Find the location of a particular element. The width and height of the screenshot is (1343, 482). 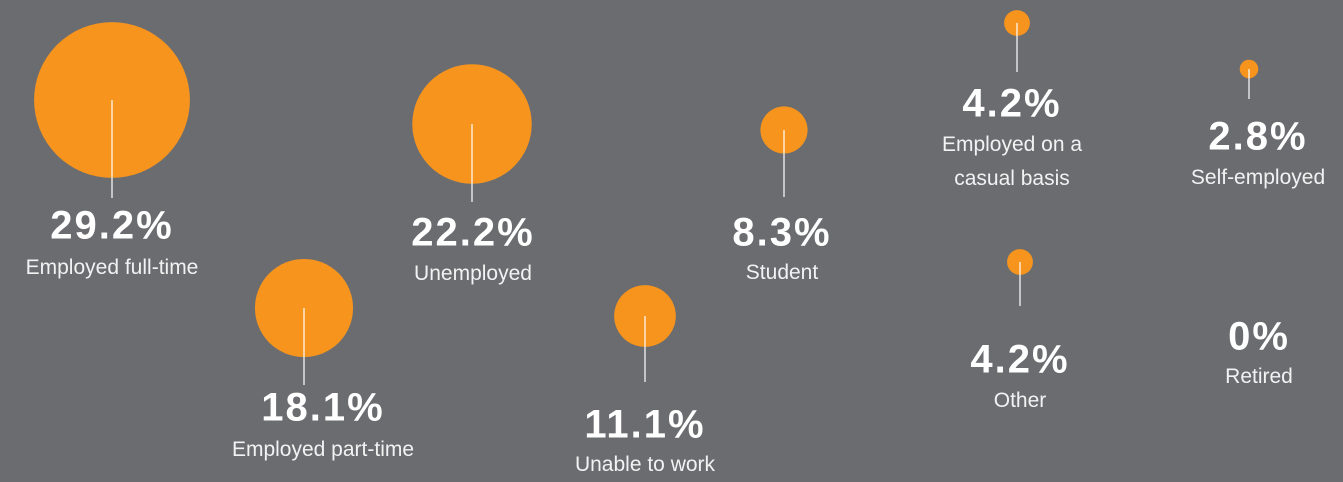

value-label: 0% is located at coordinates (1259, 336).